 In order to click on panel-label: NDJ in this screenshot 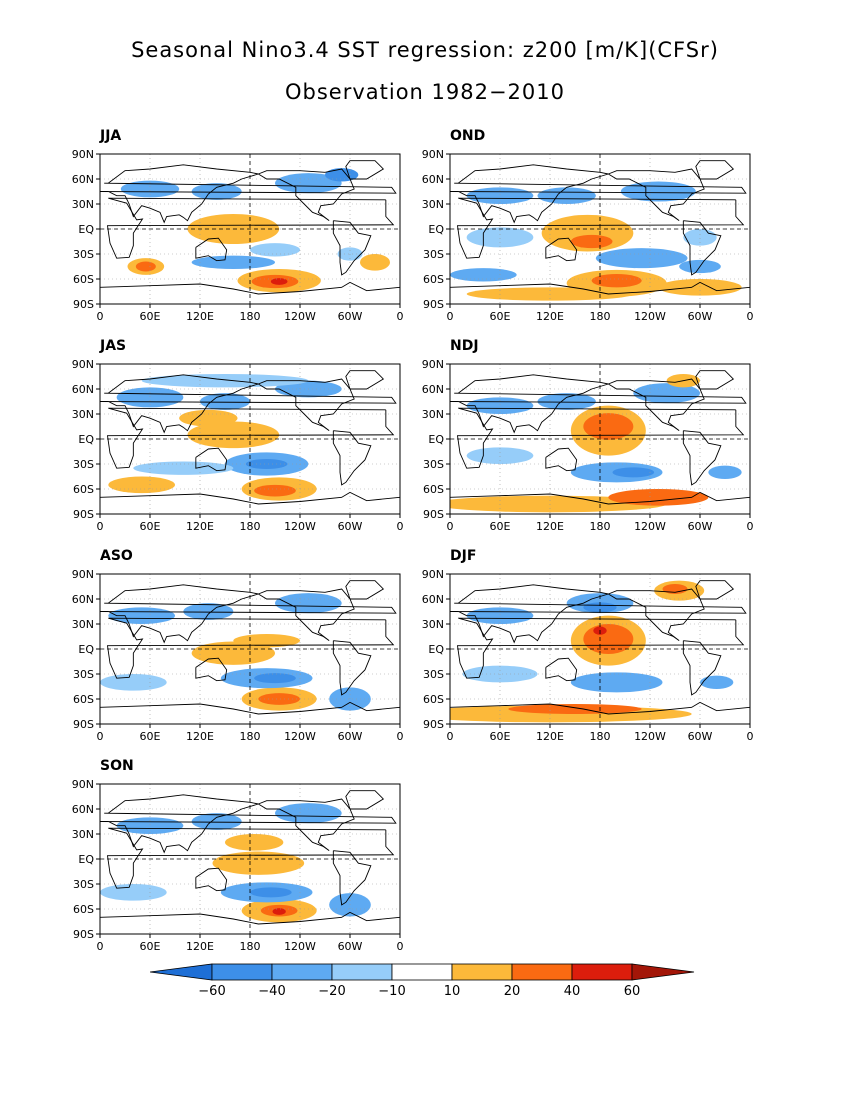, I will do `click(464, 346)`.